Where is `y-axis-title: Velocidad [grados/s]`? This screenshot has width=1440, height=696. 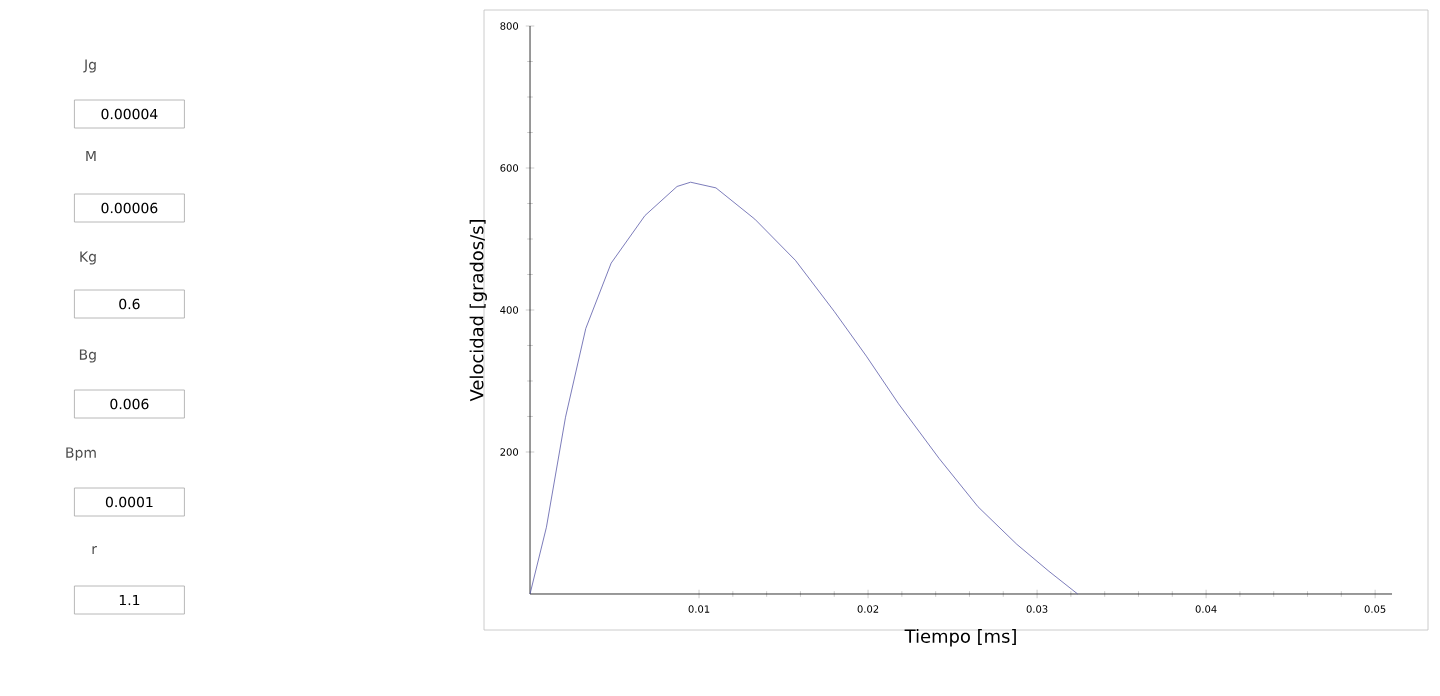 y-axis-title: Velocidad [grados/s] is located at coordinates (478, 311).